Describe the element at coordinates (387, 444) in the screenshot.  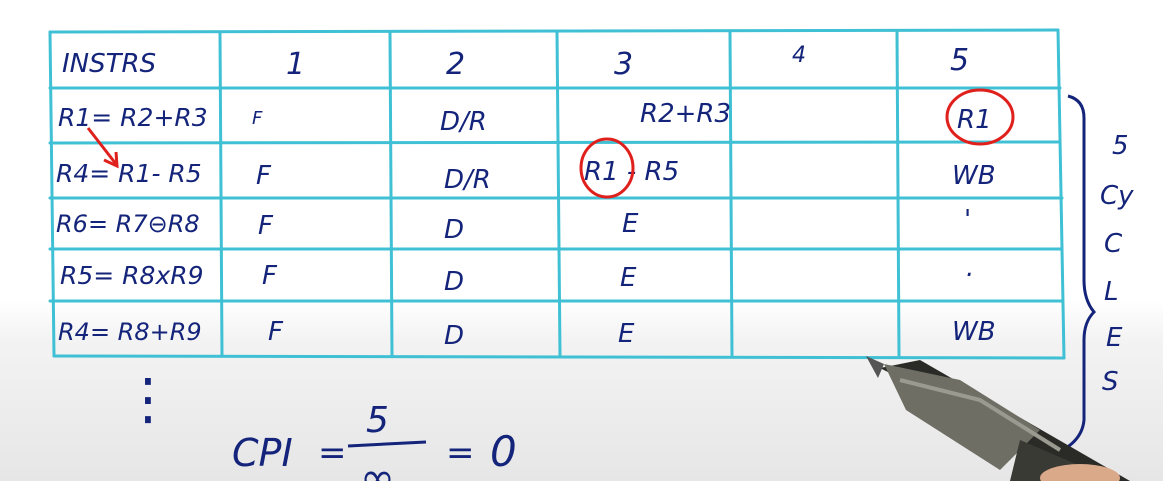
I see `cpi-fraction-bar` at that location.